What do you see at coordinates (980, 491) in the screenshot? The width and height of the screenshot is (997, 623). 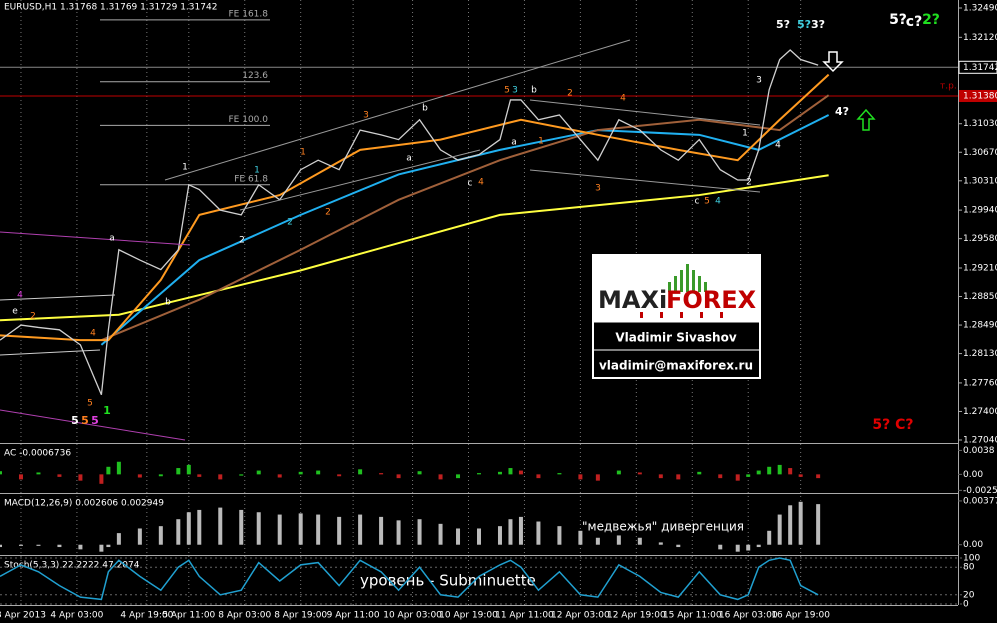 I see `y-tick-label: -0.00254` at bounding box center [980, 491].